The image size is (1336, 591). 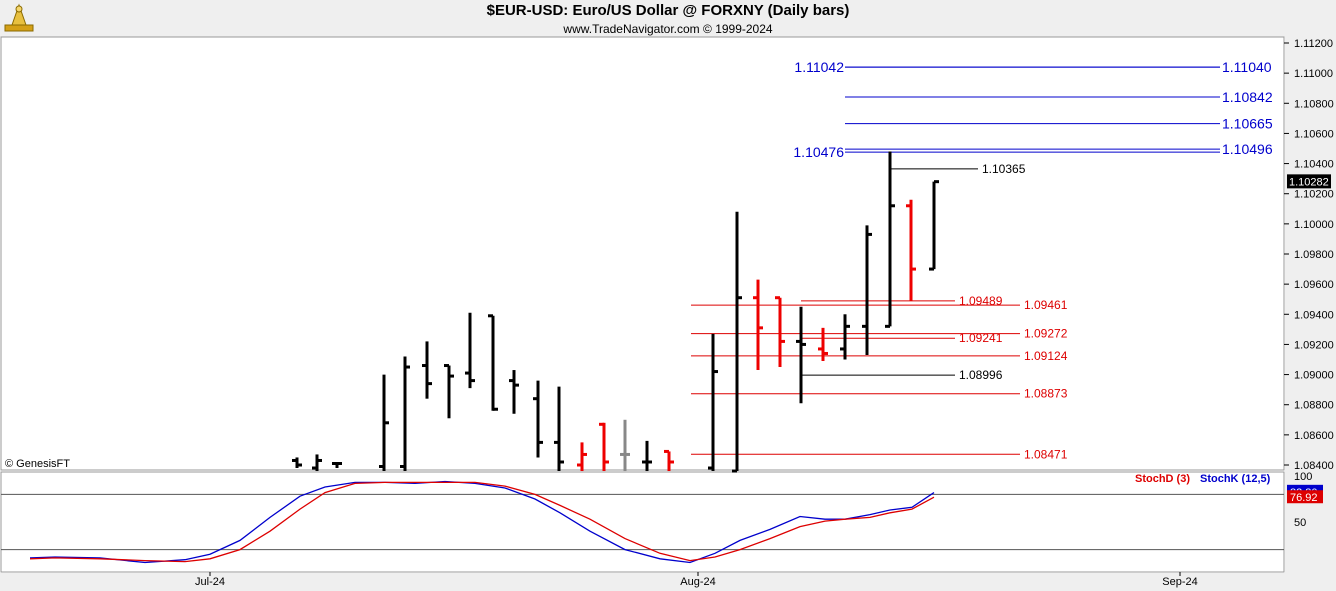 I want to click on stochd-value-label: 76.92, so click(x=1304, y=498).